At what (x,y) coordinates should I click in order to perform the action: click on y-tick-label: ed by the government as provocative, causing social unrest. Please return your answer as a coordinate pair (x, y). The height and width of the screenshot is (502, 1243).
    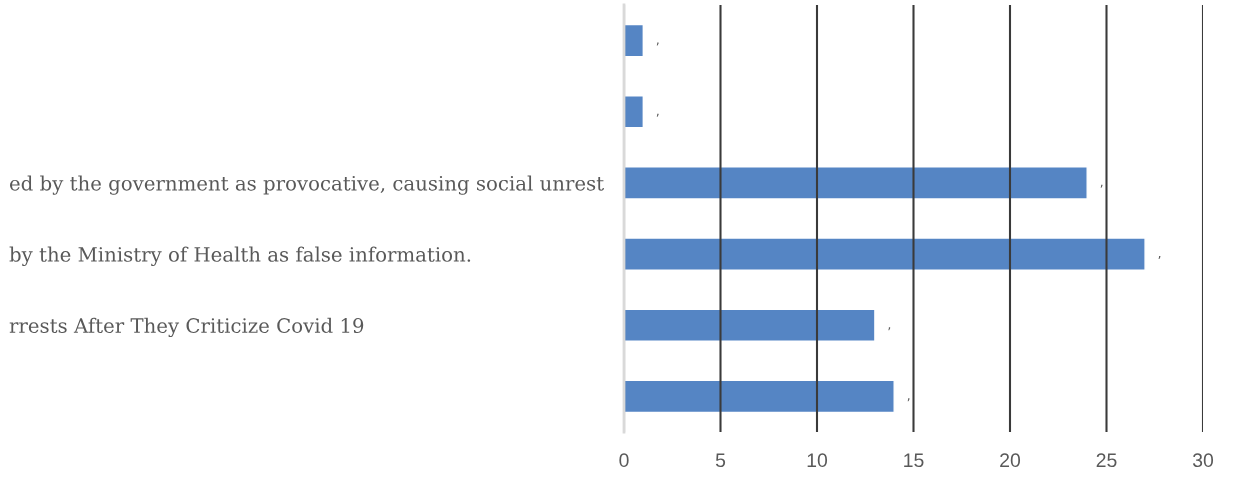
    Looking at the image, I should click on (306, 185).